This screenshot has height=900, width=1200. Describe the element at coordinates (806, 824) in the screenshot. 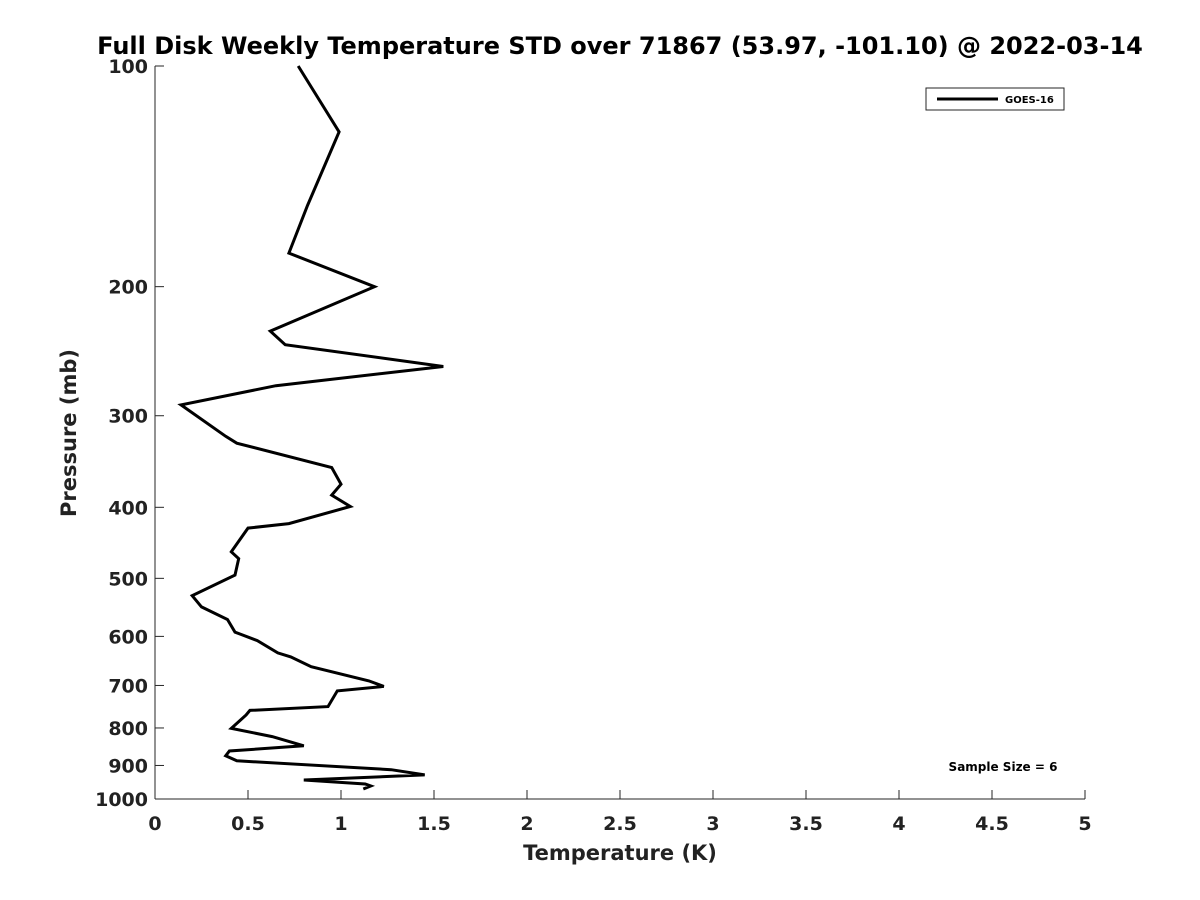

I see `x-tick-label: 3.5` at that location.